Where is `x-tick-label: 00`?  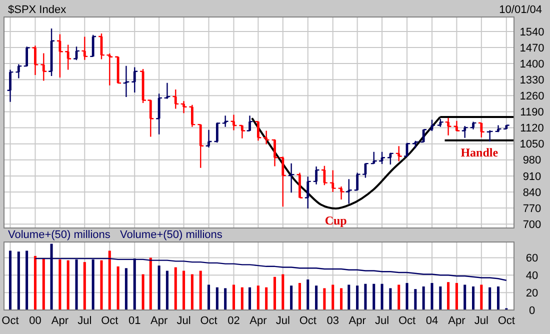 x-tick-label: 00 is located at coordinates (35, 321).